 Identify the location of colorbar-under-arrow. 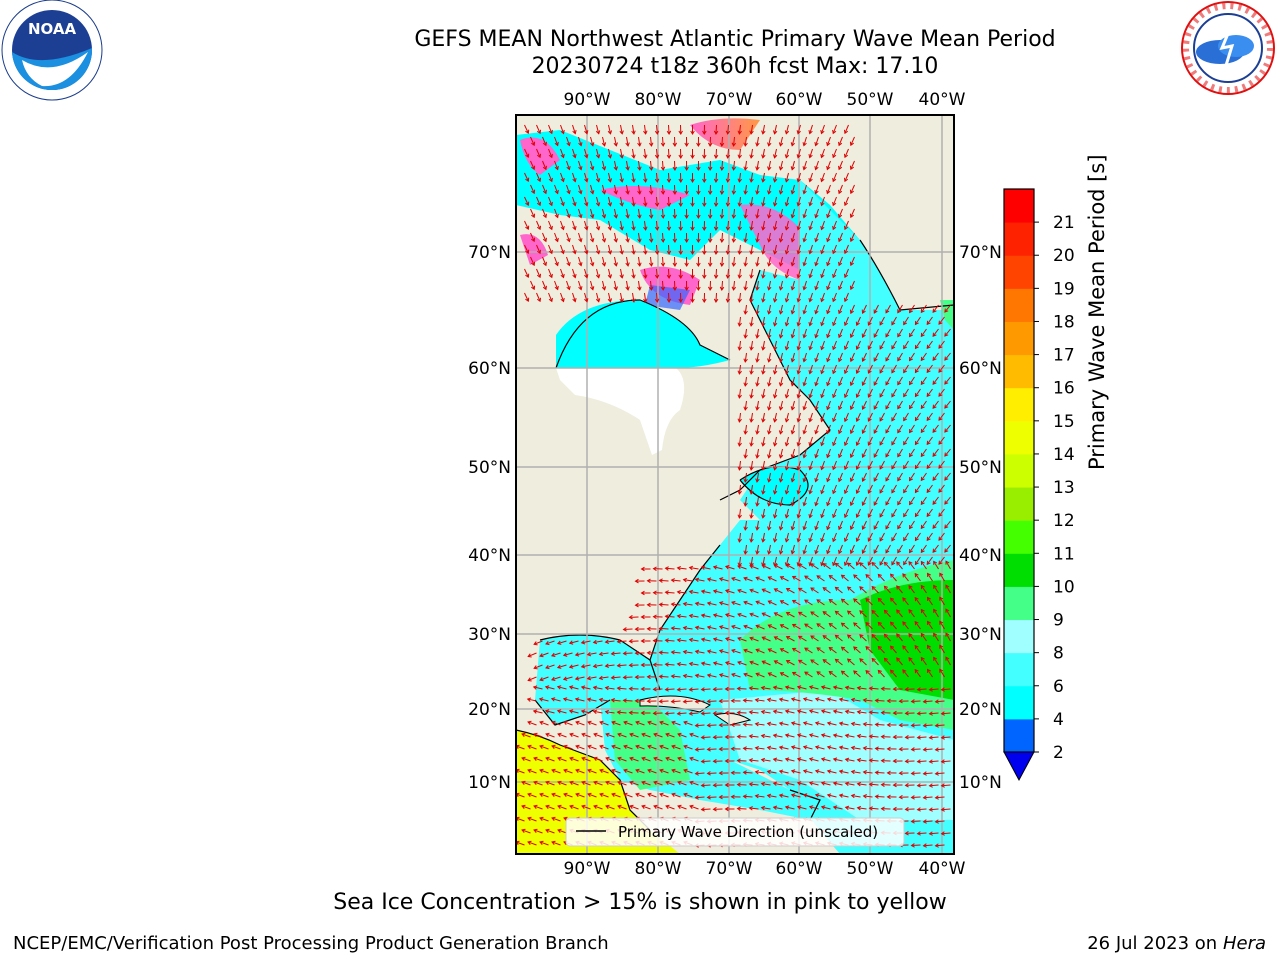
(1019, 766).